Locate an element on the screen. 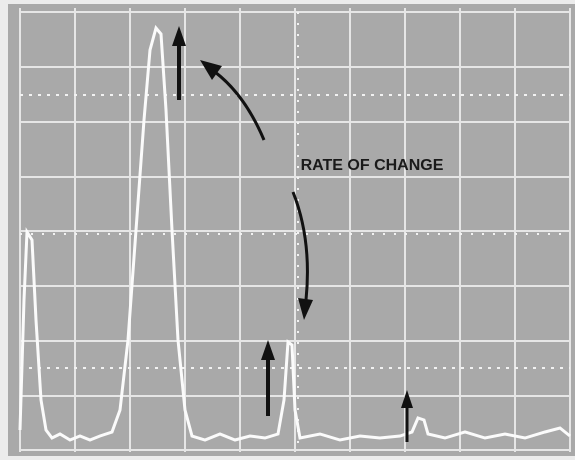 The width and height of the screenshot is (575, 460). annotation-label: RATE OF CHANGE is located at coordinates (372, 165).